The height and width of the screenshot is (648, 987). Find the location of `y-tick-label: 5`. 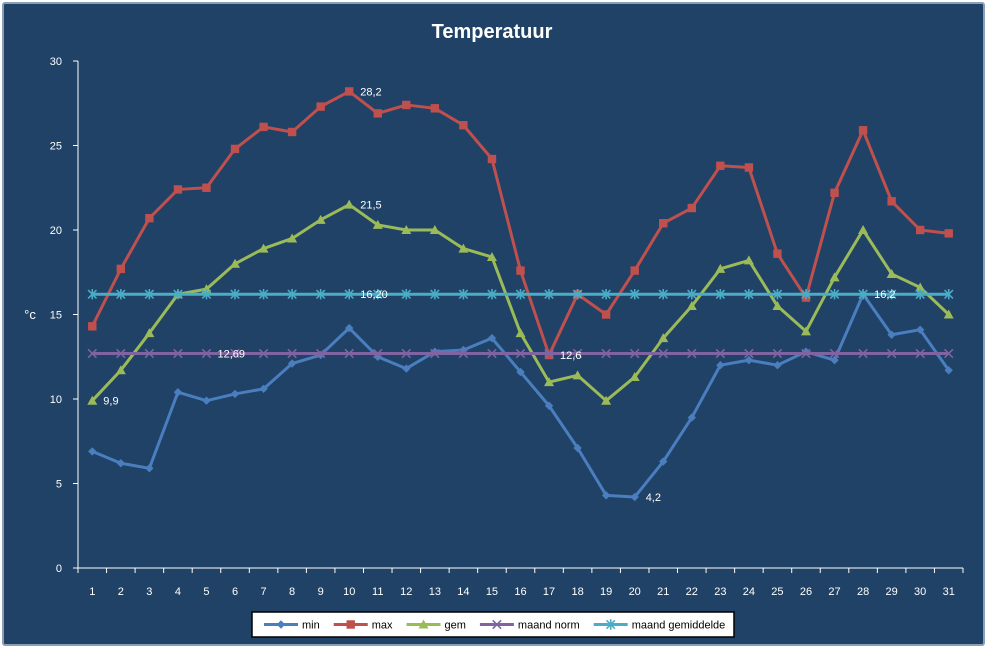

y-tick-label: 5 is located at coordinates (59, 485).